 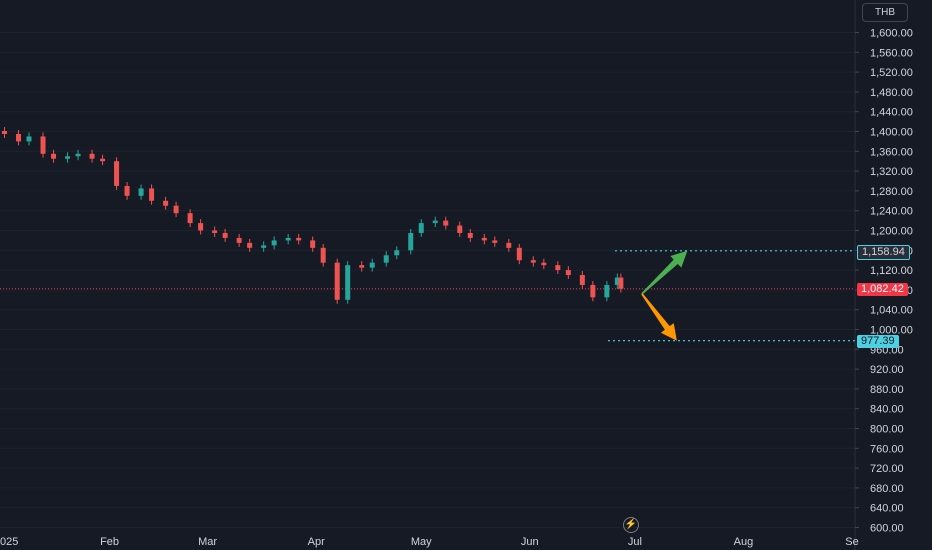 I want to click on y-tick-label: 880.00, so click(x=887, y=390).